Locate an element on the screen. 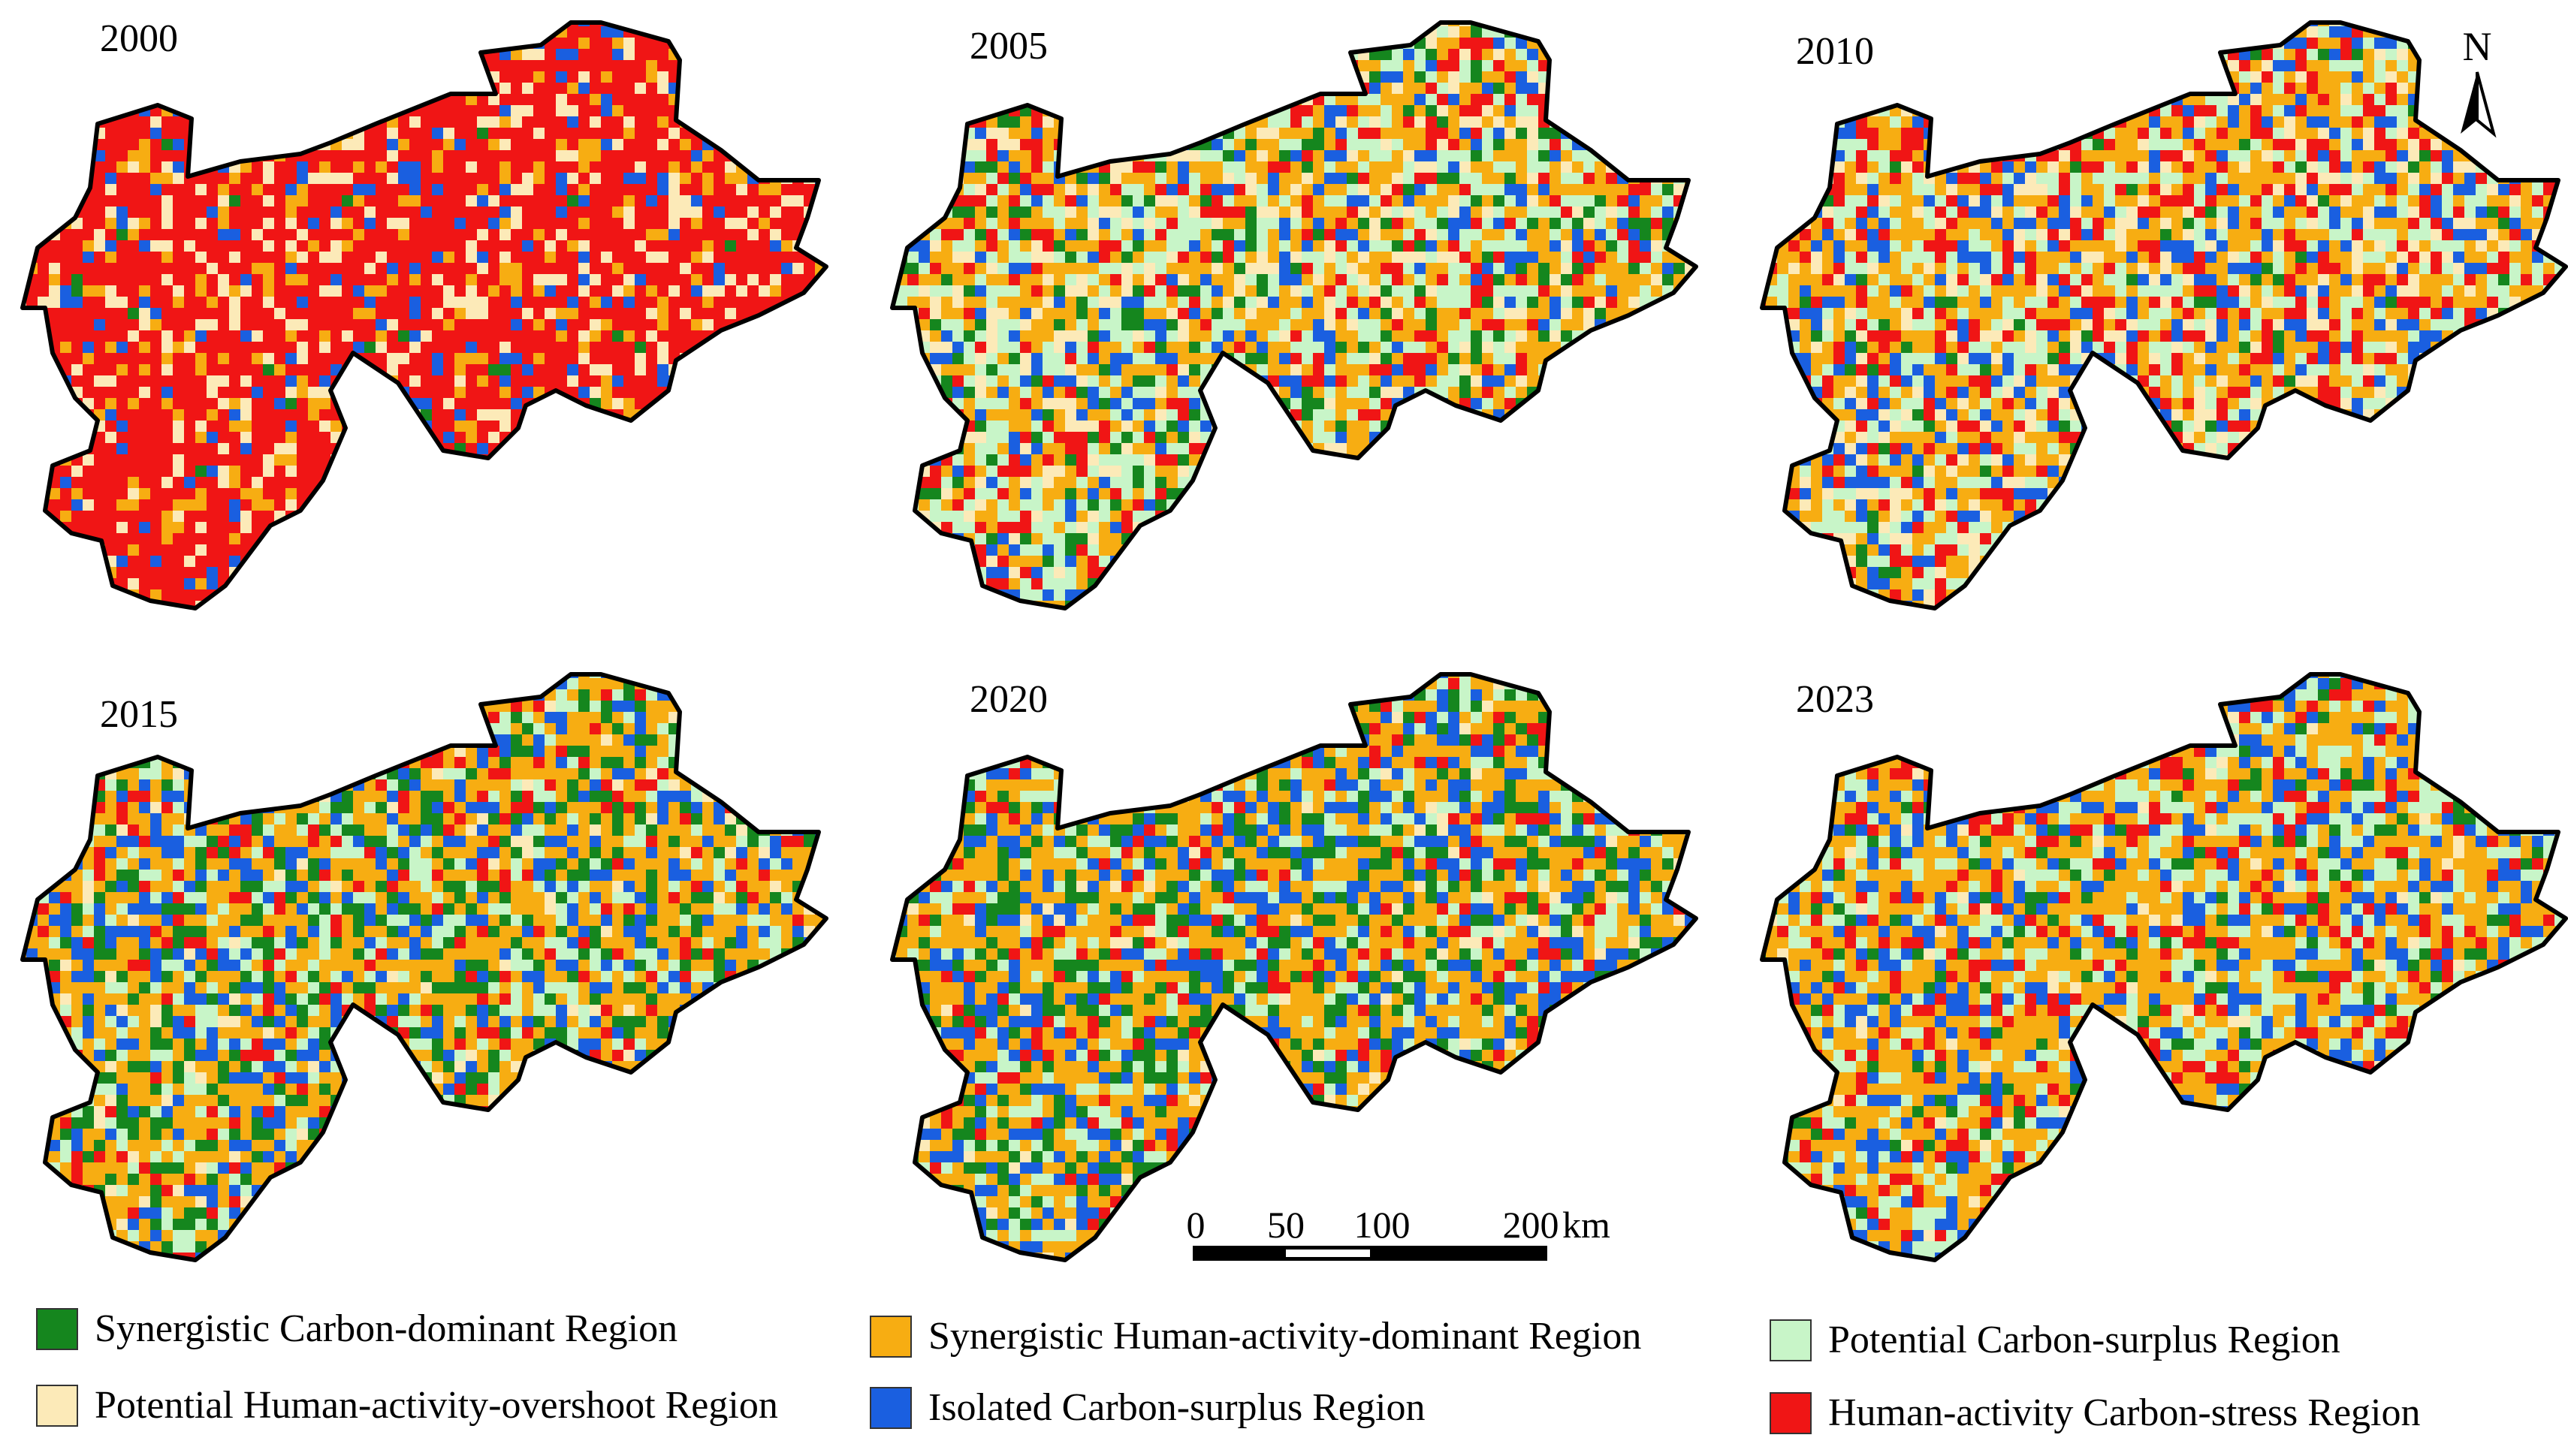  legend-label: Isolated Carbon-surplus Region is located at coordinates (1176, 1407).